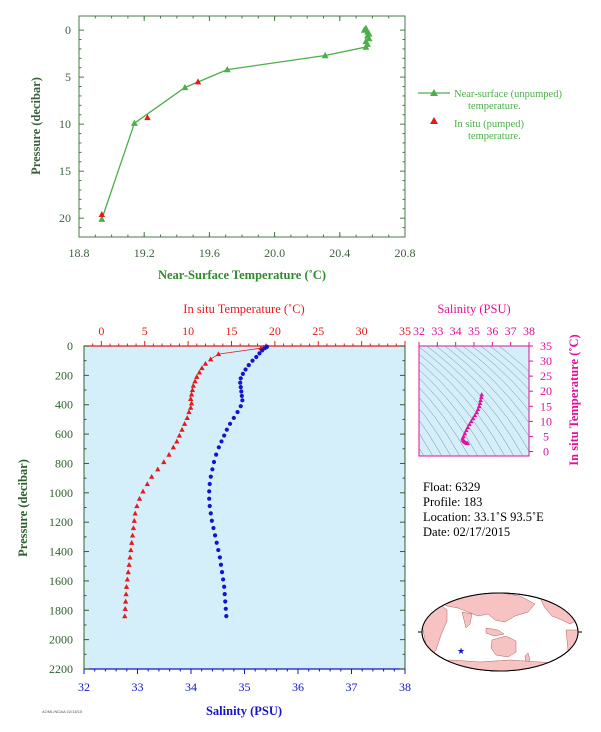 The image size is (601, 732). Describe the element at coordinates (546, 346) in the screenshot. I see `ts-y-tick-label: 35` at that location.